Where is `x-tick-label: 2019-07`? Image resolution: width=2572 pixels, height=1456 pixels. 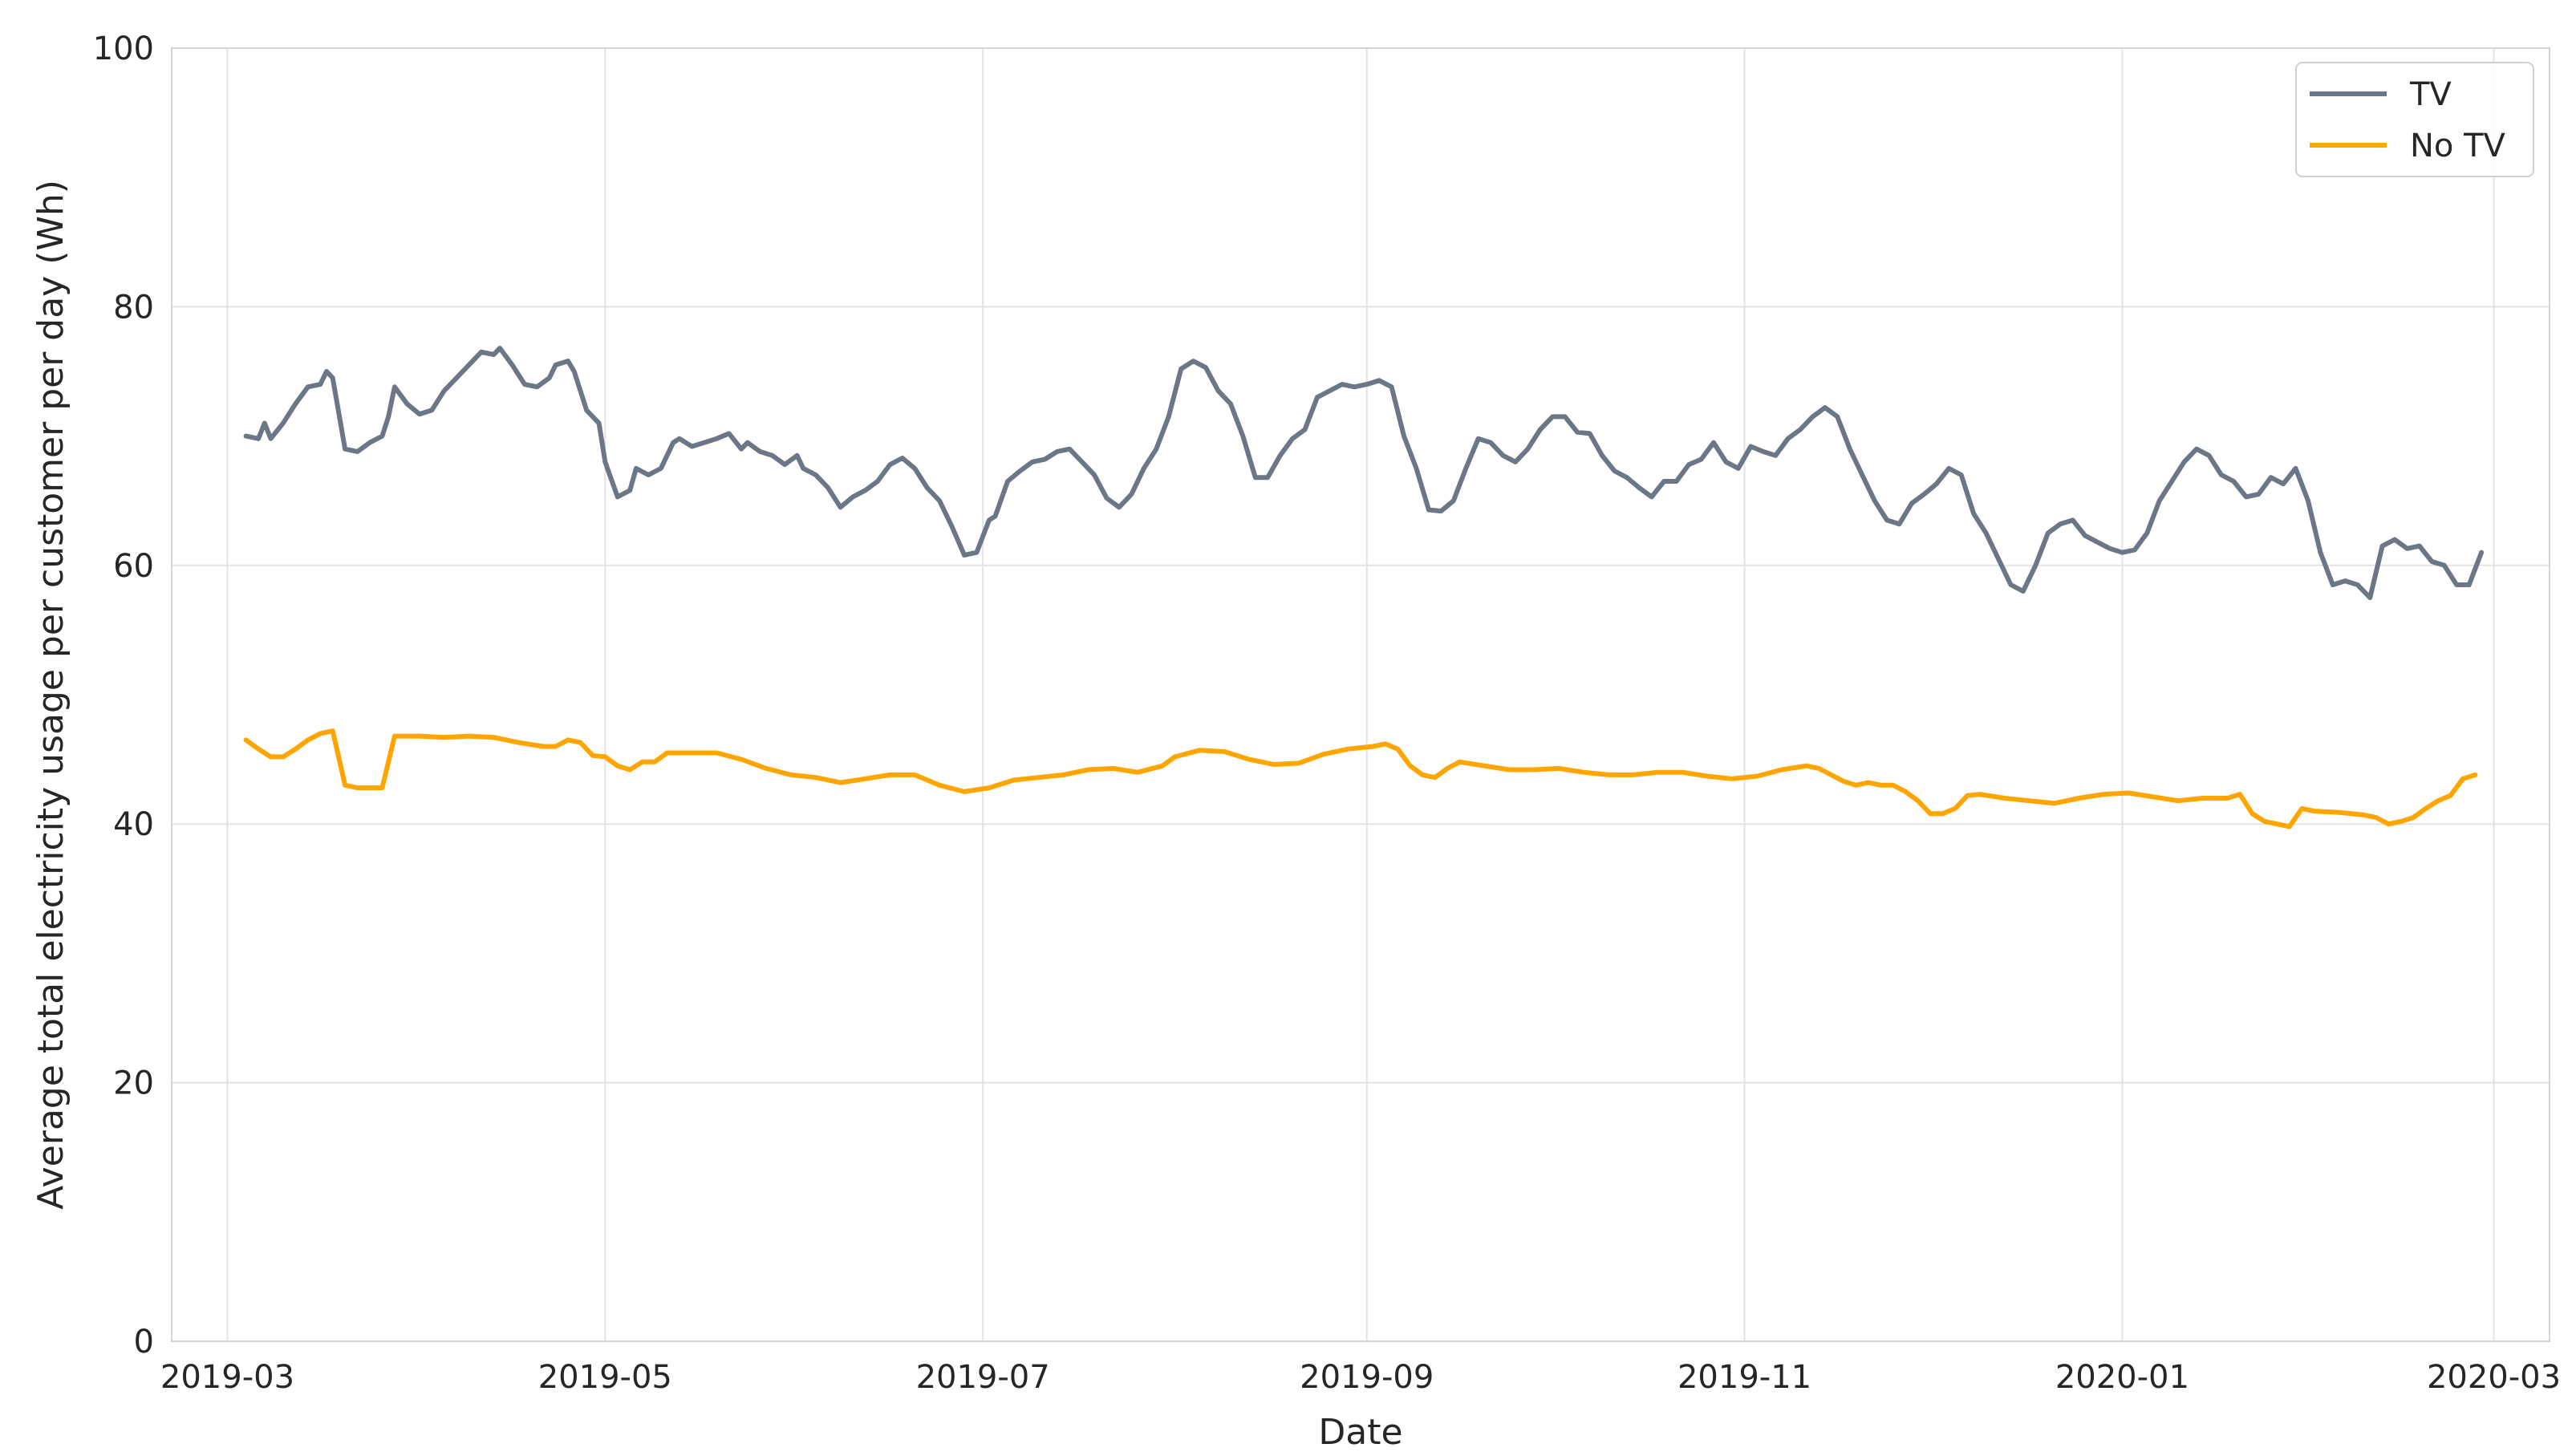
x-tick-label: 2019-07 is located at coordinates (983, 1377).